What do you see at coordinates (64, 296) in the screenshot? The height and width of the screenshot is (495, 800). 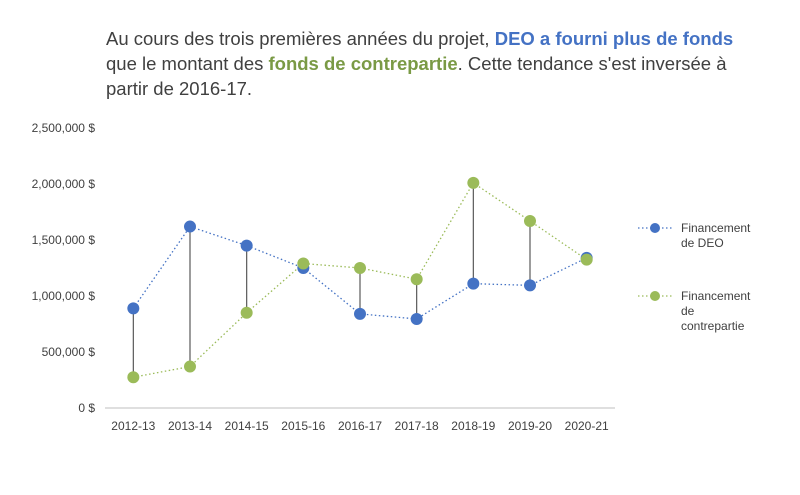 I see `y-tick-label: 1,000,000 $` at bounding box center [64, 296].